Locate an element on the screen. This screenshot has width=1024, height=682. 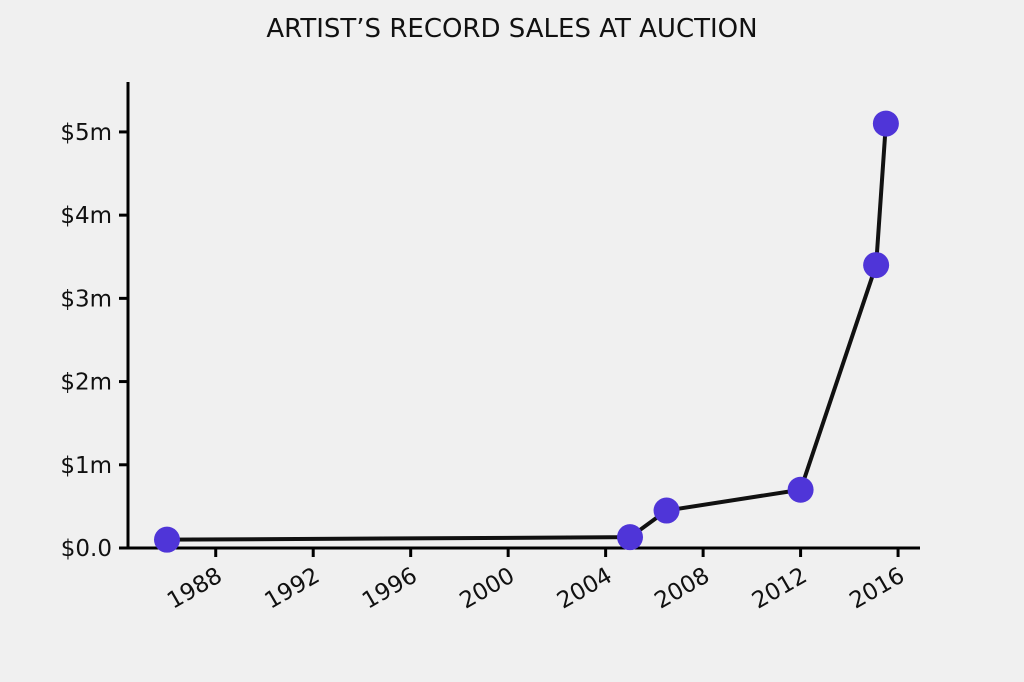
x-tick-label: 2004 is located at coordinates (585, 589).